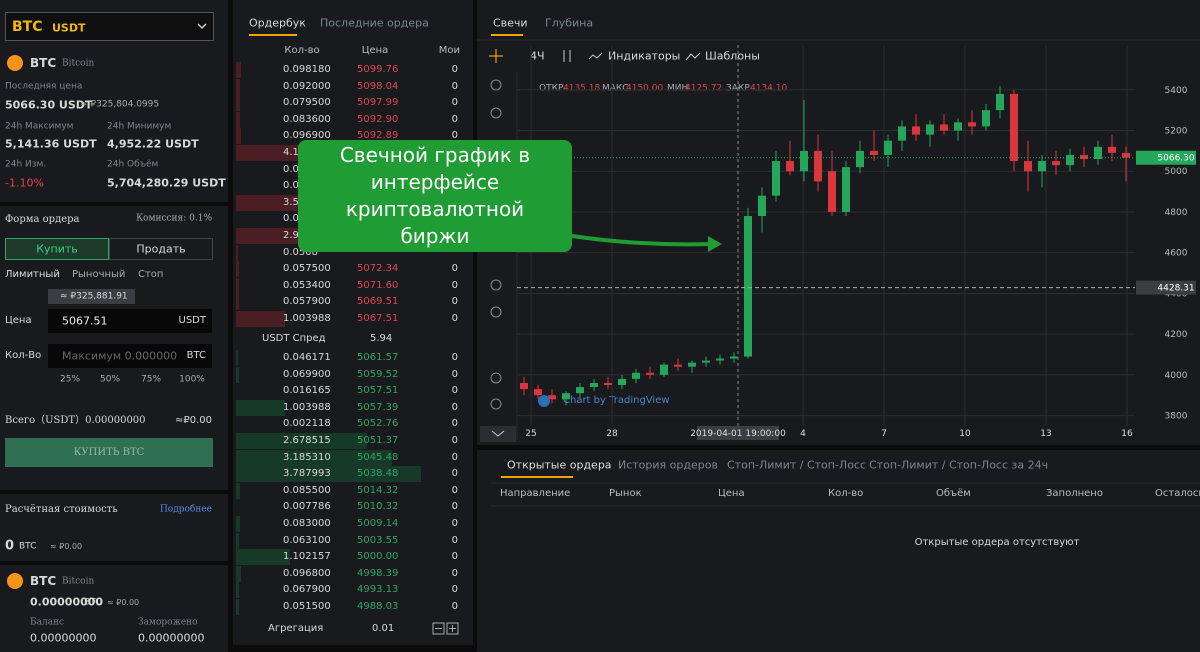 This screenshot has width=1200, height=652. Describe the element at coordinates (307, 269) in the screenshot. I see `qty: 0.057500` at that location.